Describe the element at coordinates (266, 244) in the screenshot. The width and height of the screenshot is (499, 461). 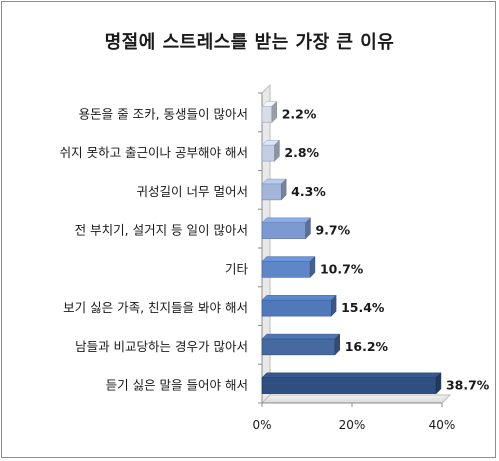
I see `chart-side-wall` at that location.